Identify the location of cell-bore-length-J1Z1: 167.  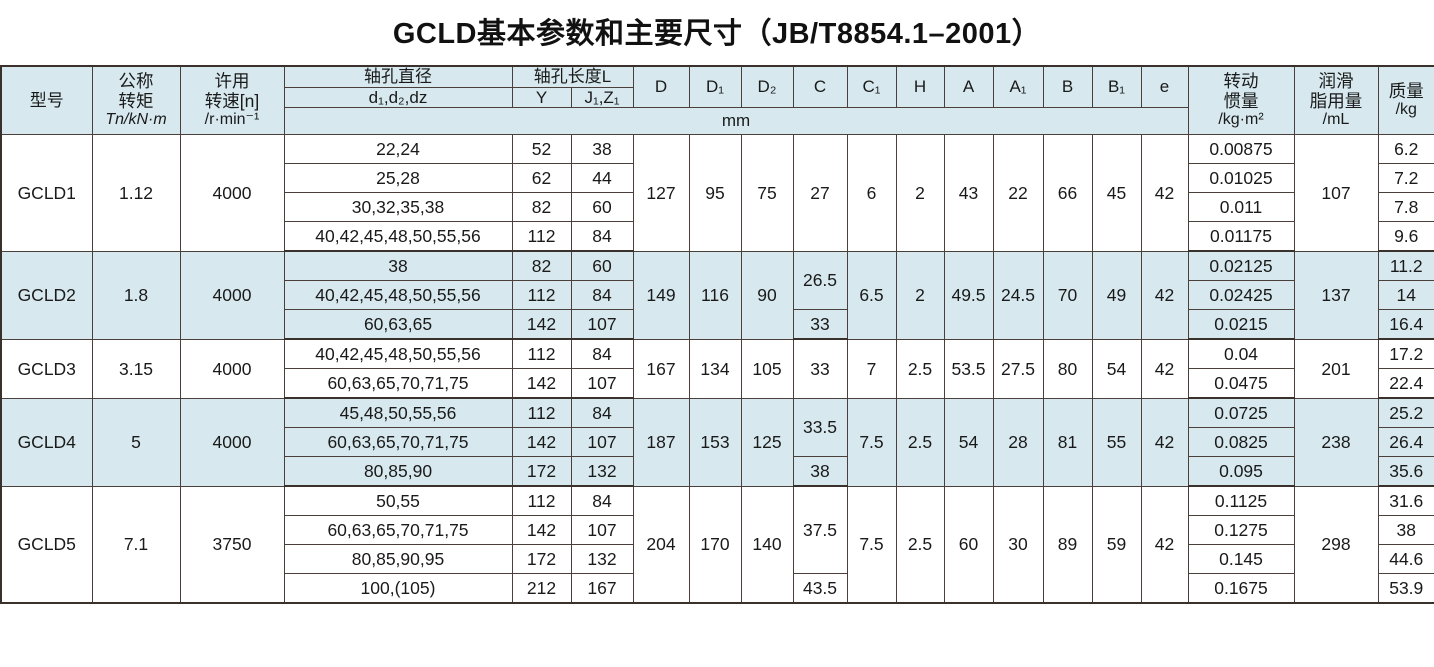
(602, 589).